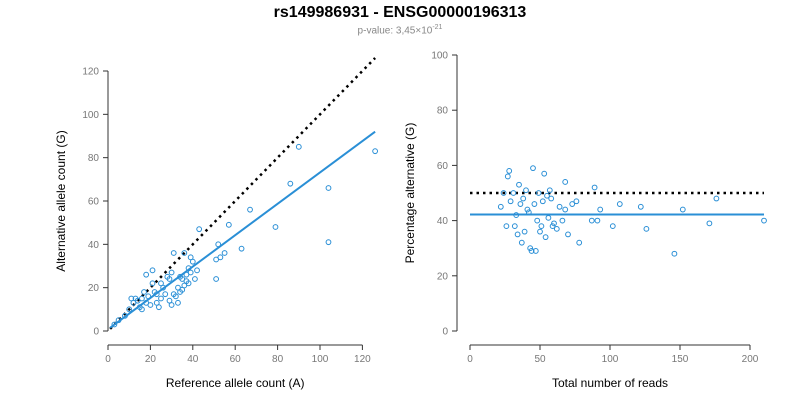  What do you see at coordinates (437, 27) in the screenshot?
I see `p-value-exponent: -21` at bounding box center [437, 27].